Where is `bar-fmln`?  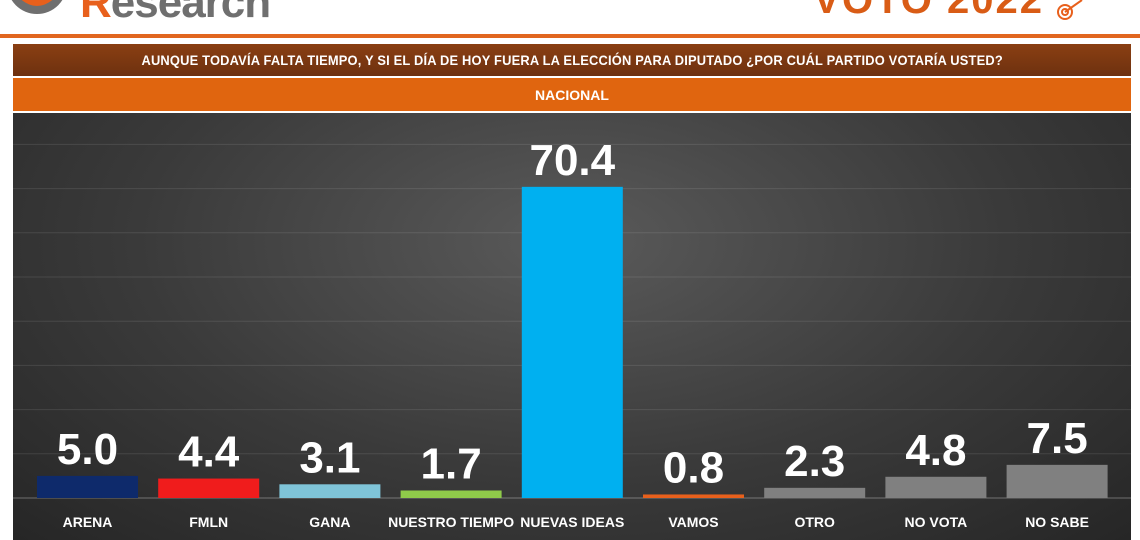
bar-fmln is located at coordinates (209, 488).